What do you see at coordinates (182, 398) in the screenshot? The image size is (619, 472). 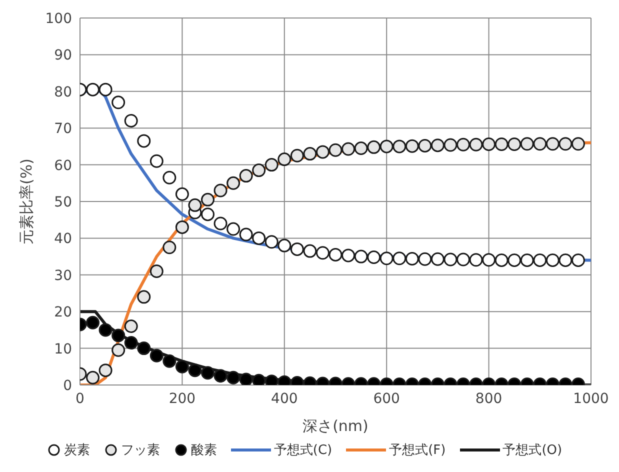 I see `x-tick-label: 200` at bounding box center [182, 398].